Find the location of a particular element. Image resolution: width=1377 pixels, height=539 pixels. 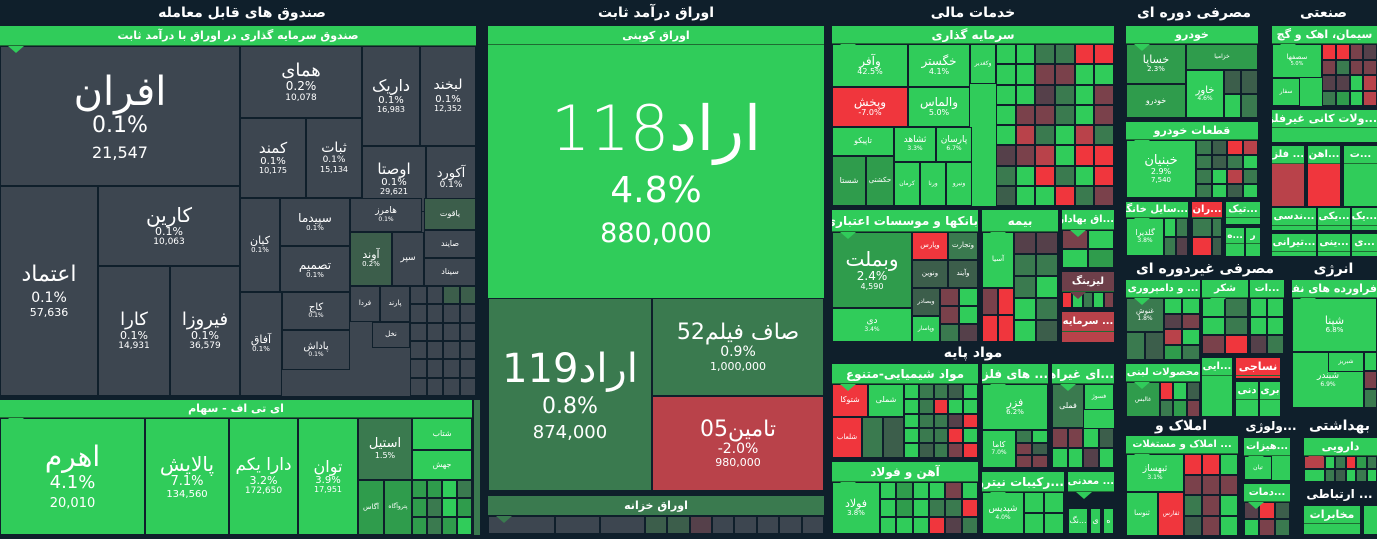

group-header-agri: ... و دامپروری is located at coordinates (1163, 289).